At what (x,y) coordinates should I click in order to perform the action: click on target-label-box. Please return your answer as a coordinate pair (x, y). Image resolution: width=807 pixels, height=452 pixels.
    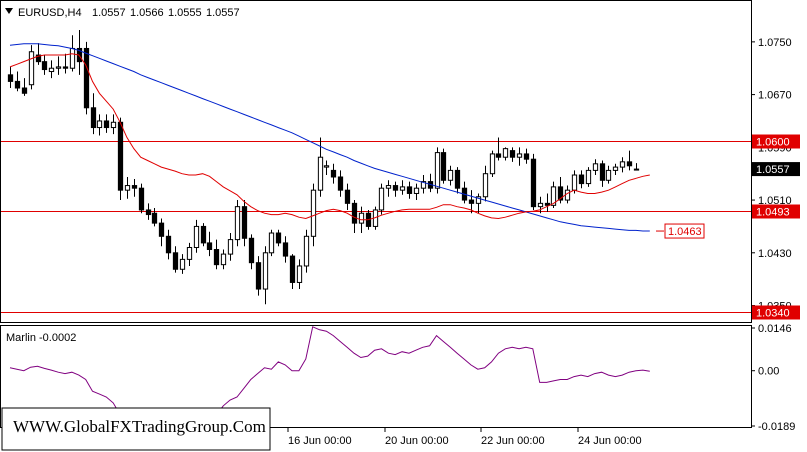
    Looking at the image, I should click on (684, 231).